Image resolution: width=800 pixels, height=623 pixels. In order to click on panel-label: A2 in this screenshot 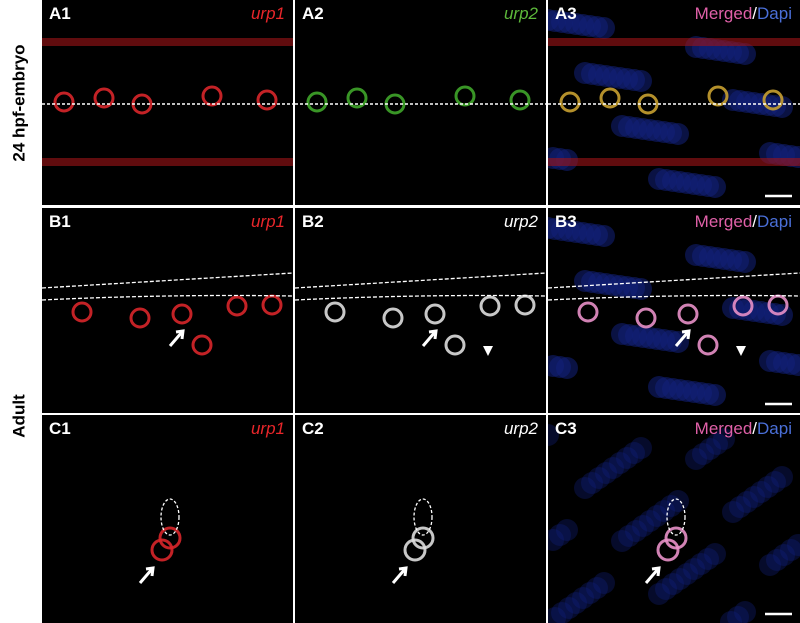, I will do `click(313, 13)`.